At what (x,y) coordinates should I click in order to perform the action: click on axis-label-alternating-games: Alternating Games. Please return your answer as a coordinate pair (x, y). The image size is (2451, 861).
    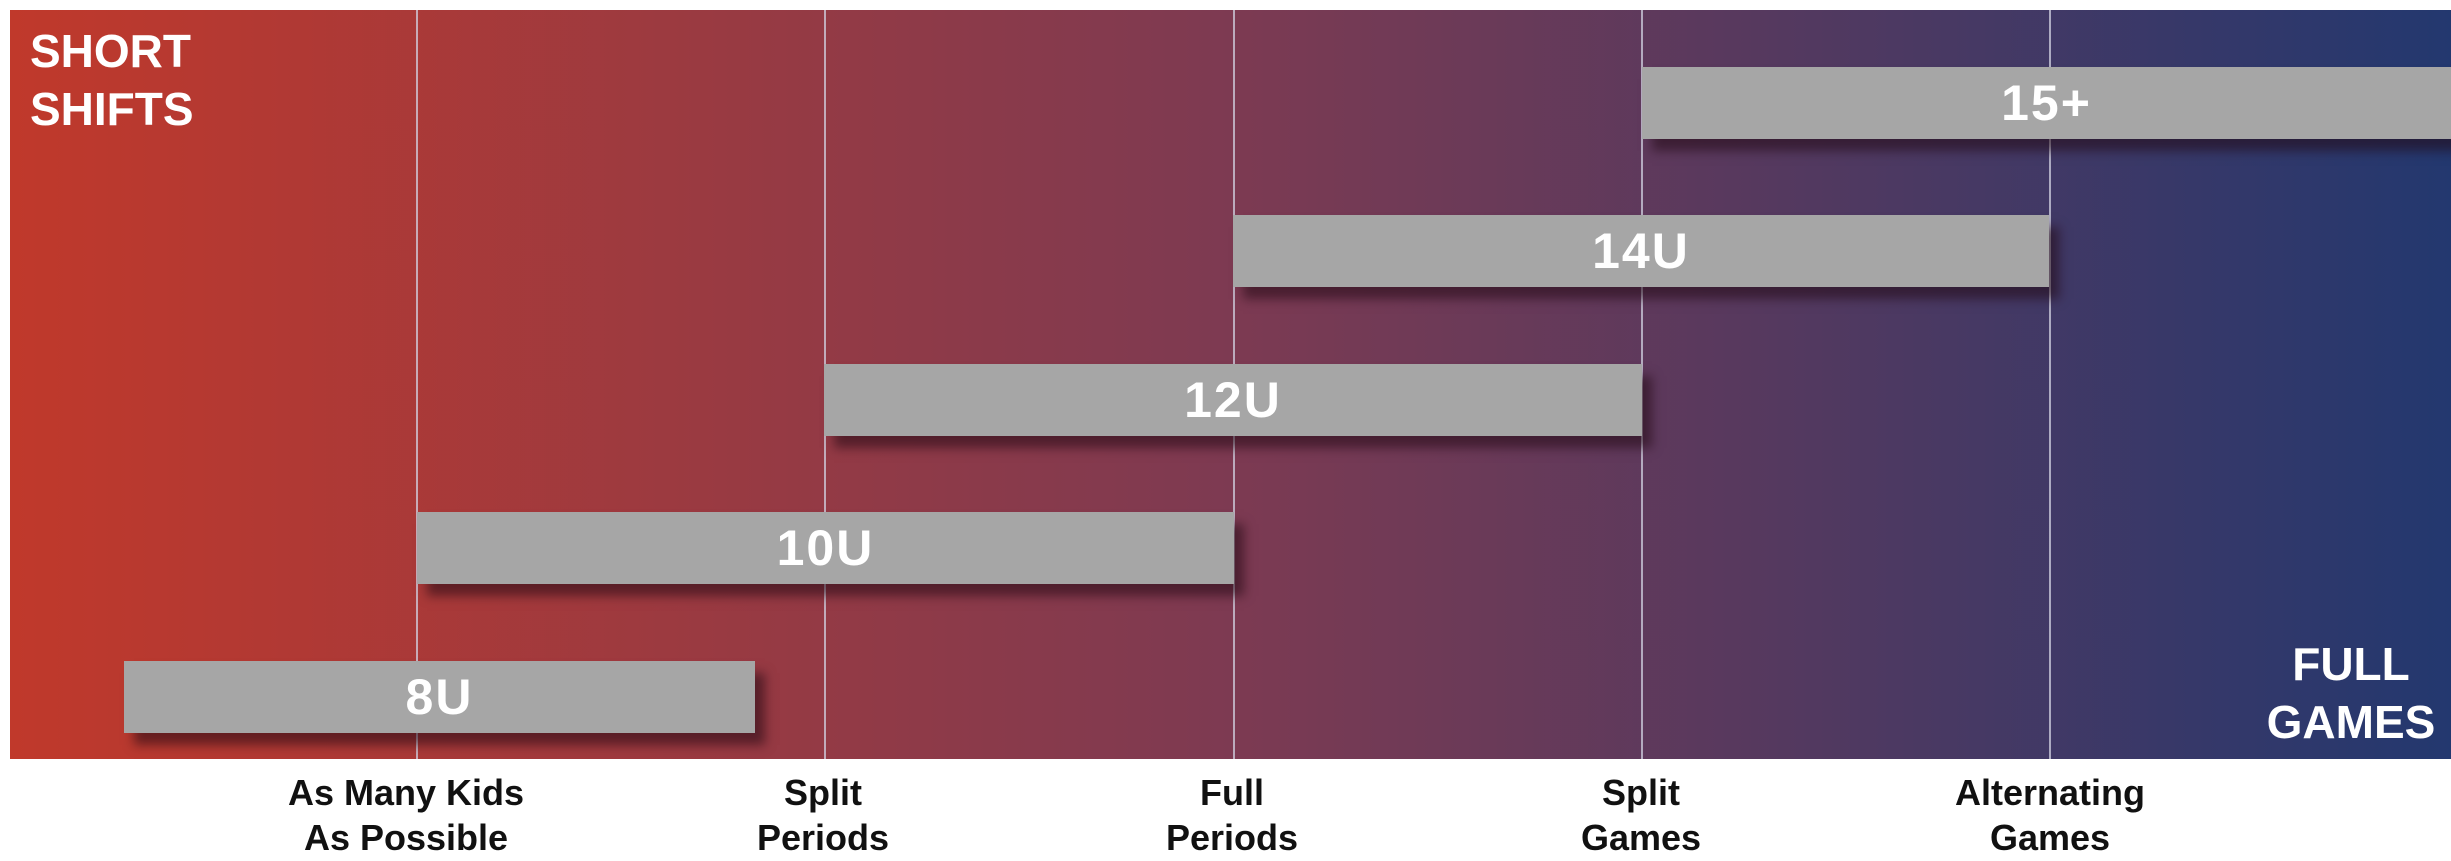
    Looking at the image, I should click on (2050, 815).